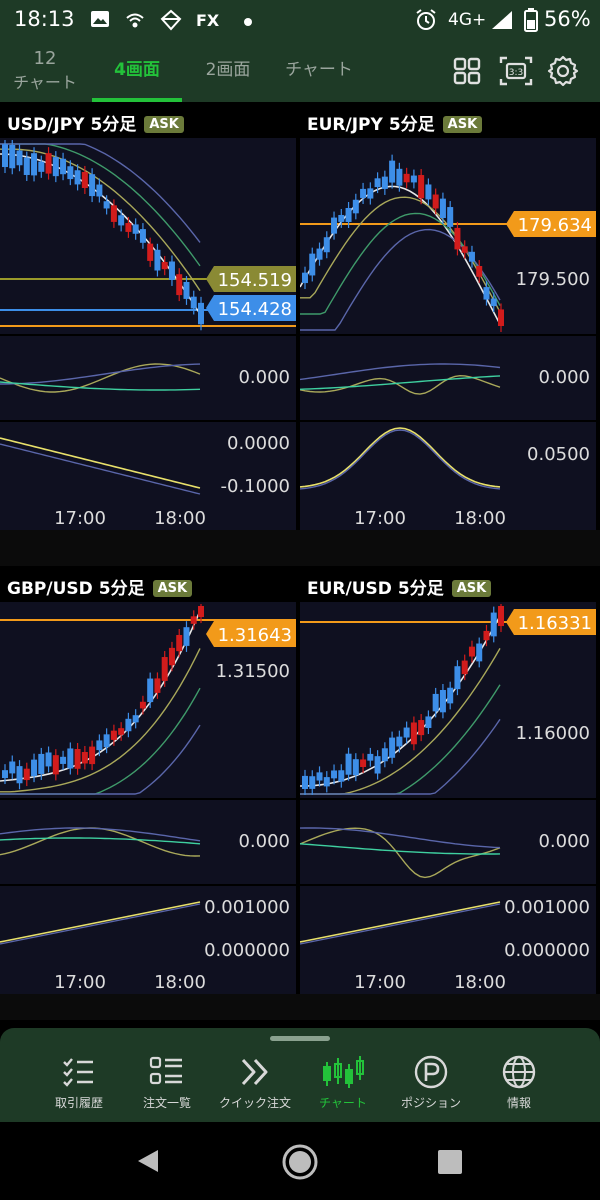 This screenshot has height=1200, width=600. What do you see at coordinates (165, 1070) in the screenshot?
I see `order-list-icon` at bounding box center [165, 1070].